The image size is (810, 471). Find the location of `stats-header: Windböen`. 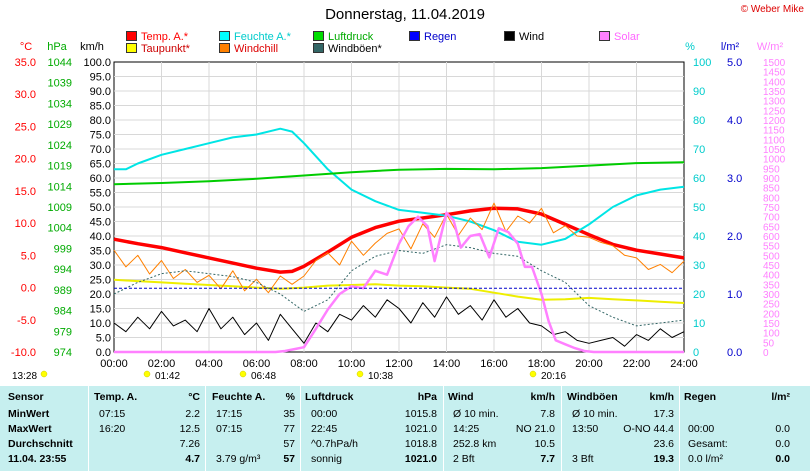

stats-header: Windböen is located at coordinates (592, 397).